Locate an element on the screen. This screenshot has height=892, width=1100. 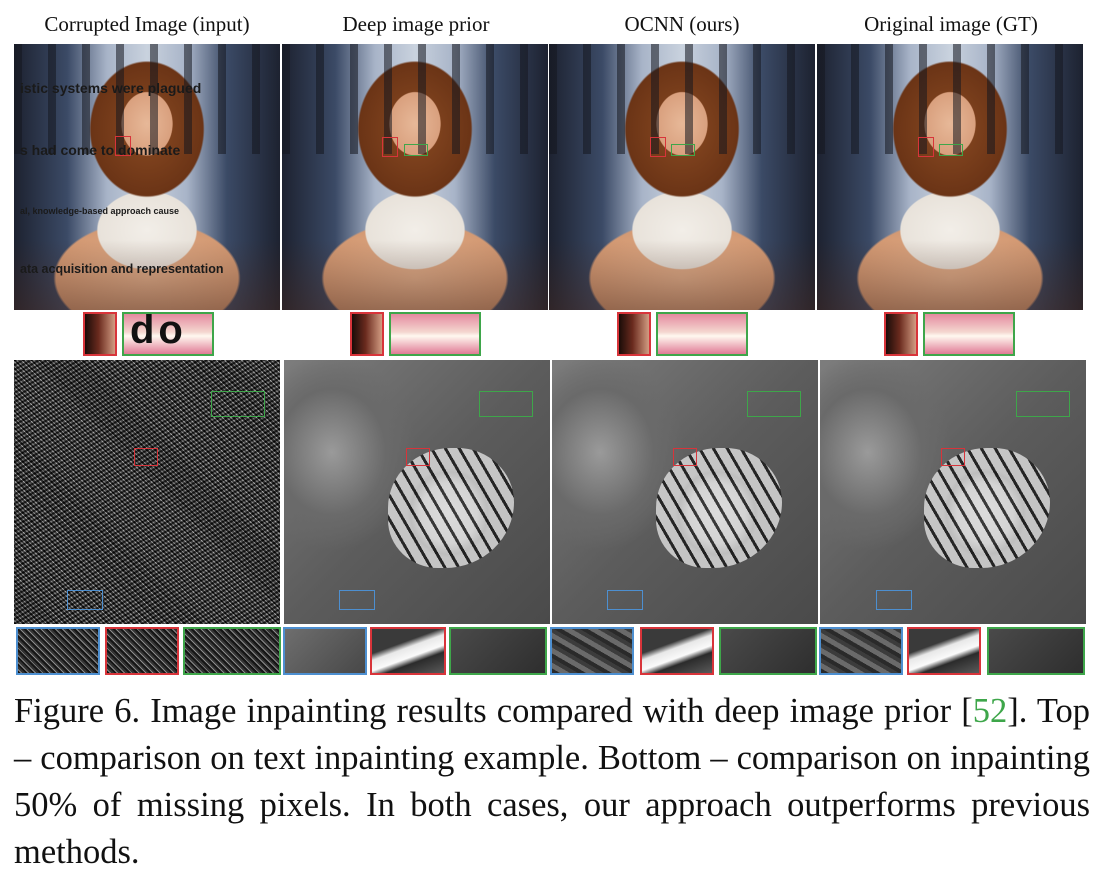
overlay-text-line: istic systems were plagued is located at coordinates (111, 88).